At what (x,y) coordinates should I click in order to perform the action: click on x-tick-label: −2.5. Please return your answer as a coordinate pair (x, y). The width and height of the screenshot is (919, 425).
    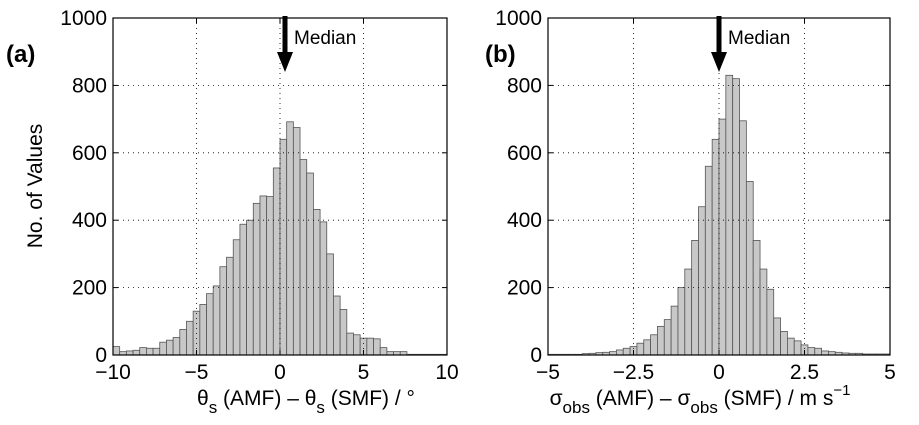
    Looking at the image, I should click on (633, 372).